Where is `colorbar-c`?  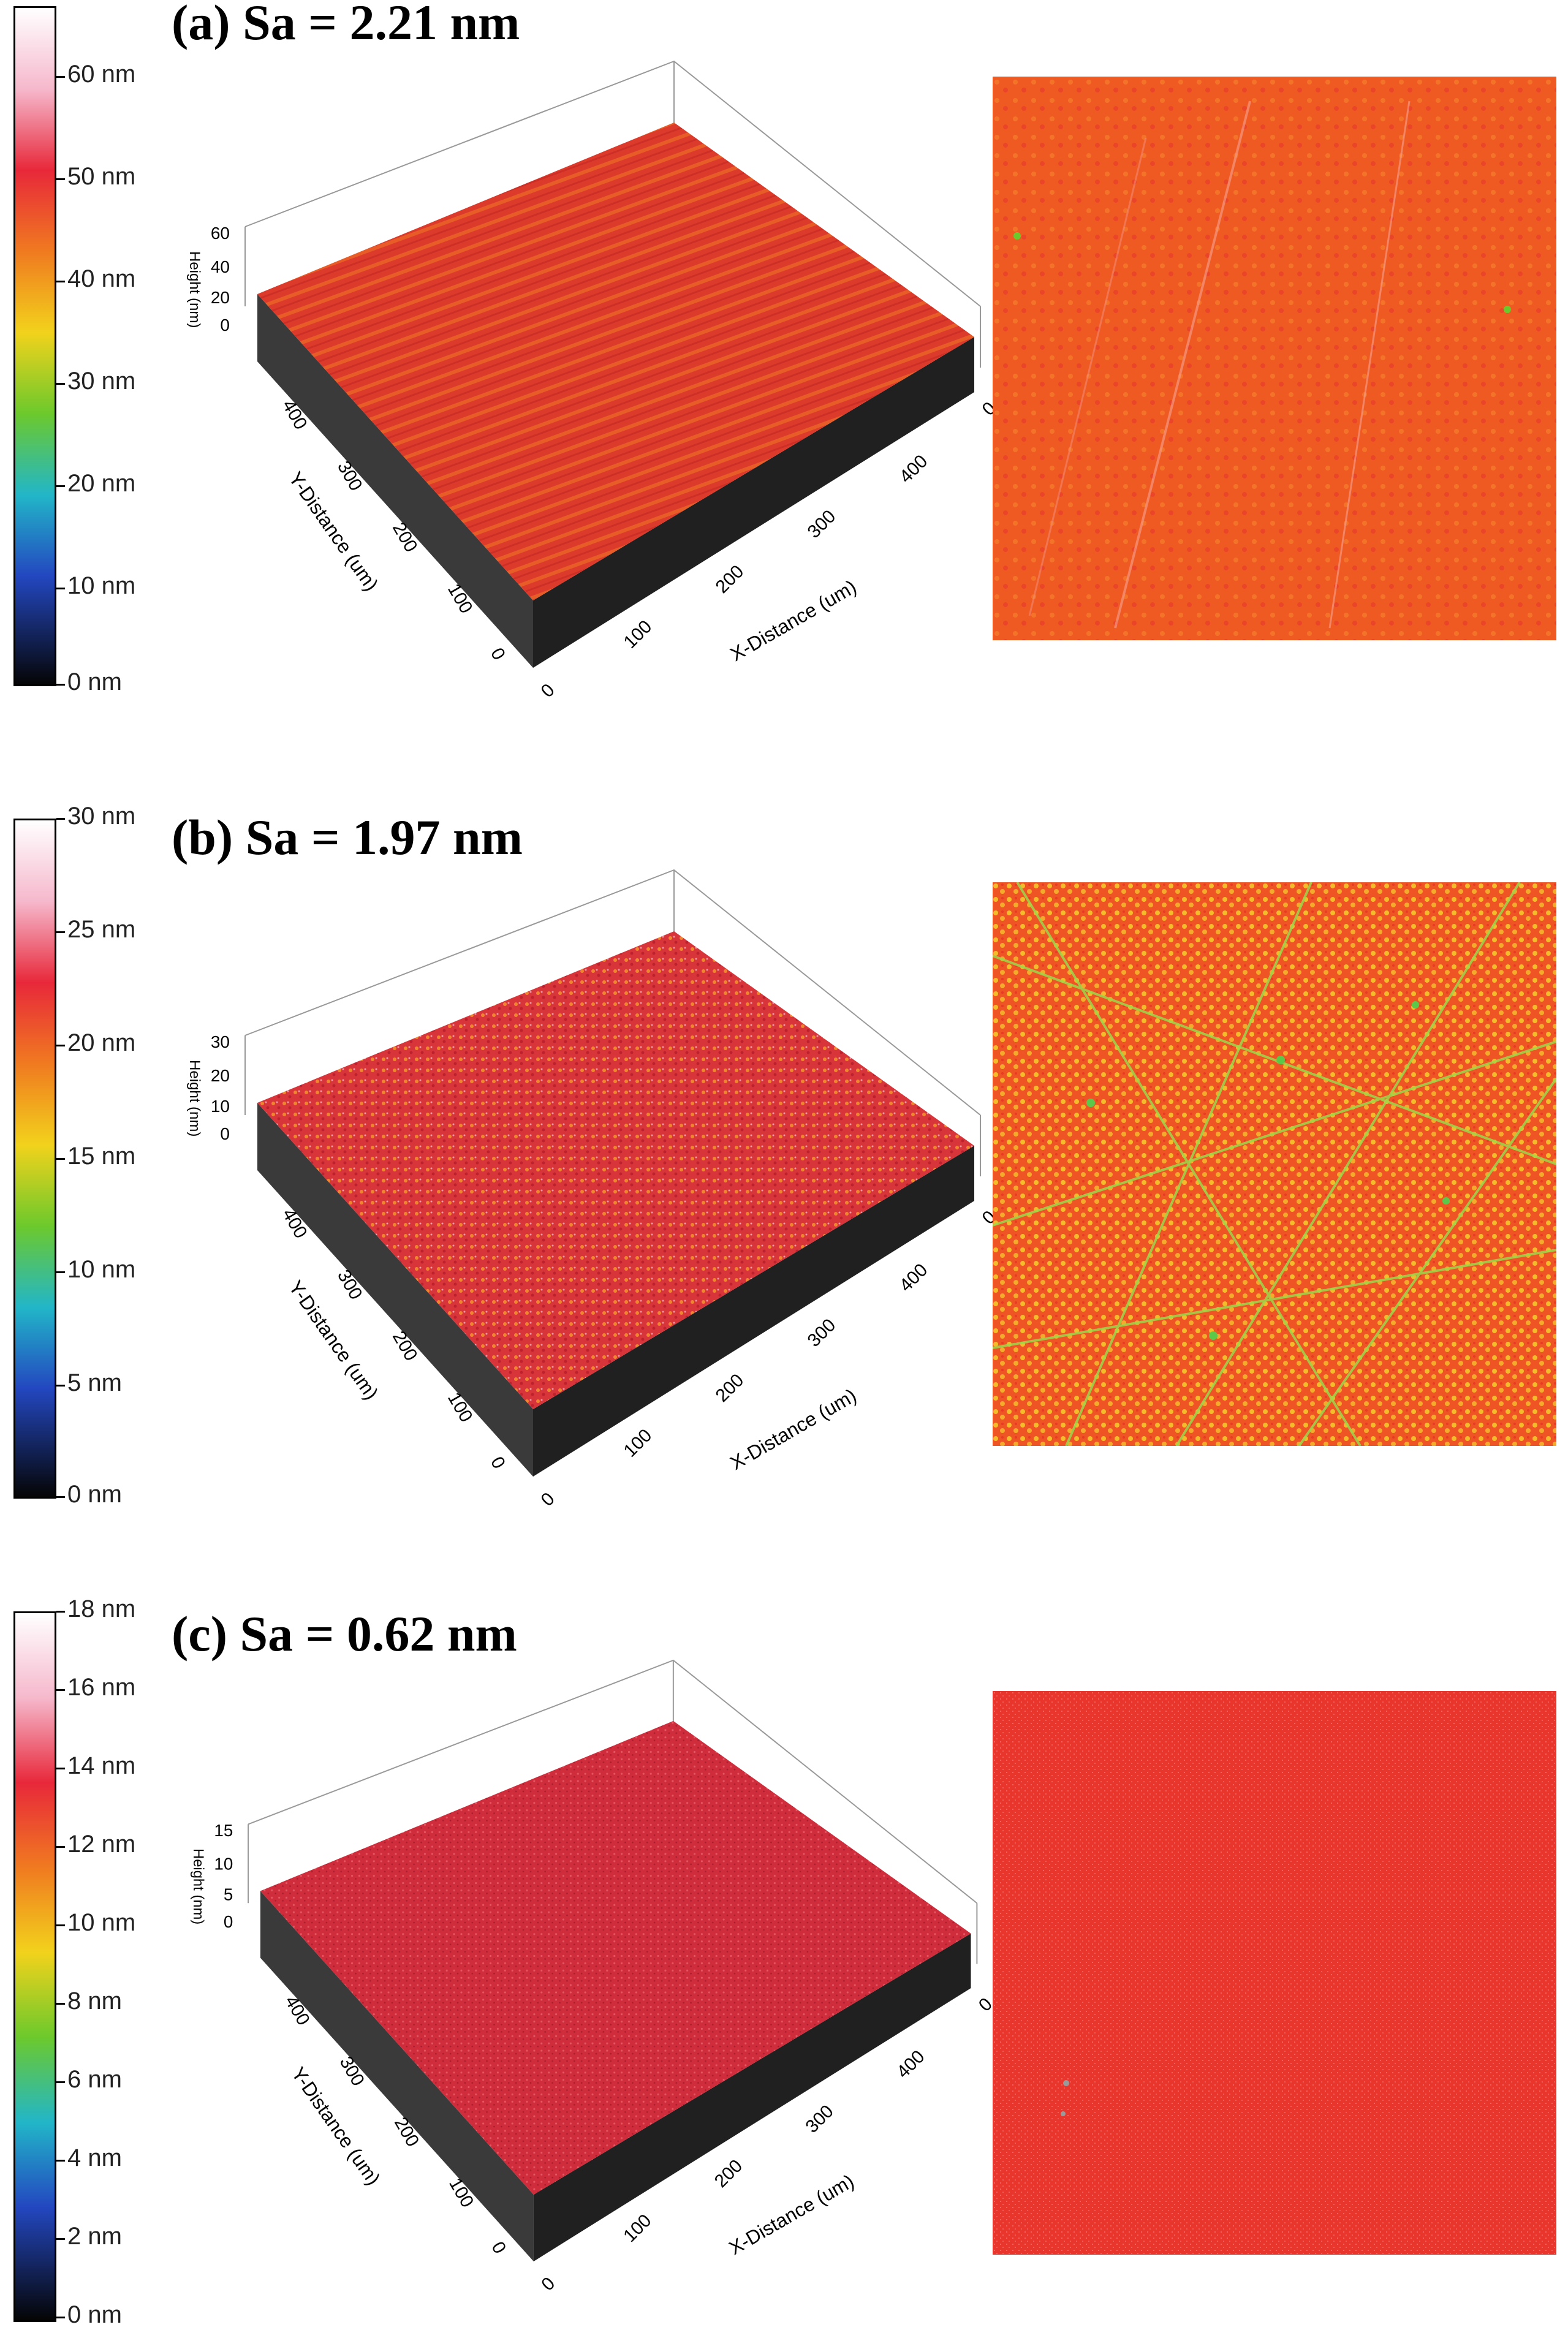 colorbar-c is located at coordinates (34, 1967).